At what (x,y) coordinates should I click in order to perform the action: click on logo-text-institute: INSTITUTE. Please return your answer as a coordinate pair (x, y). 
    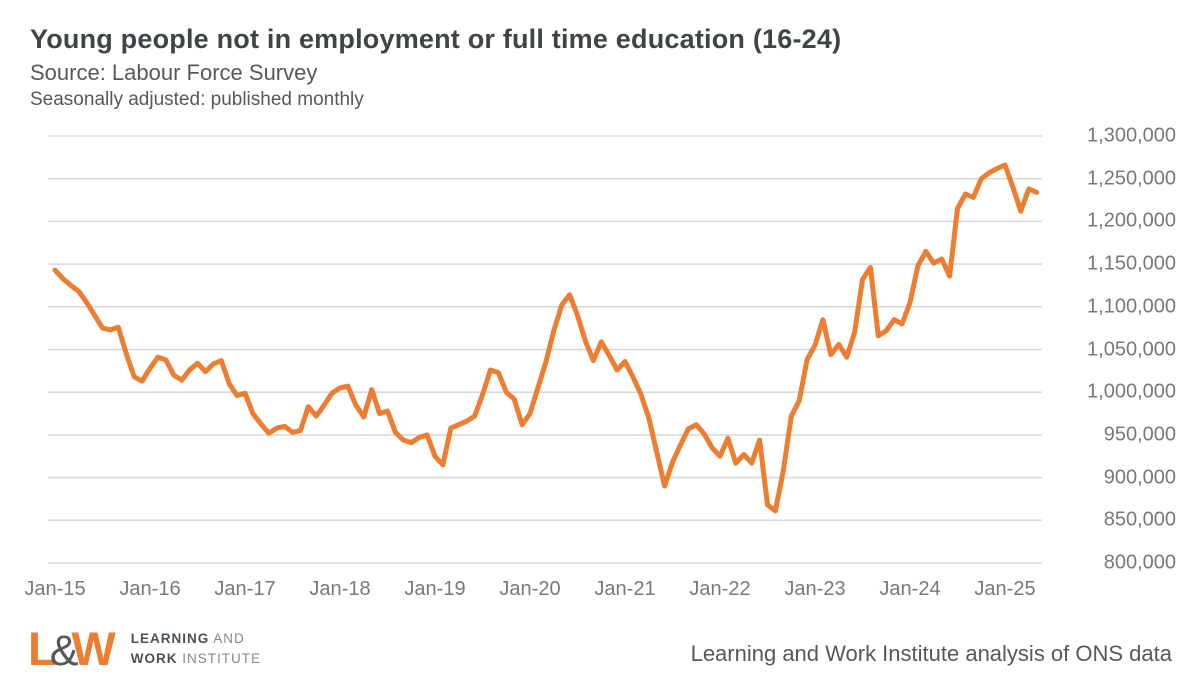
    Looking at the image, I should click on (219, 658).